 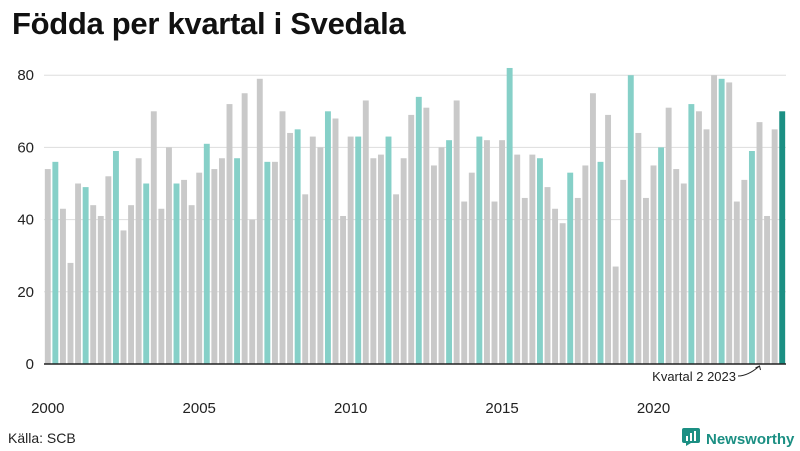 I want to click on annotation-label: Kvartal 2 2023, so click(x=694, y=376).